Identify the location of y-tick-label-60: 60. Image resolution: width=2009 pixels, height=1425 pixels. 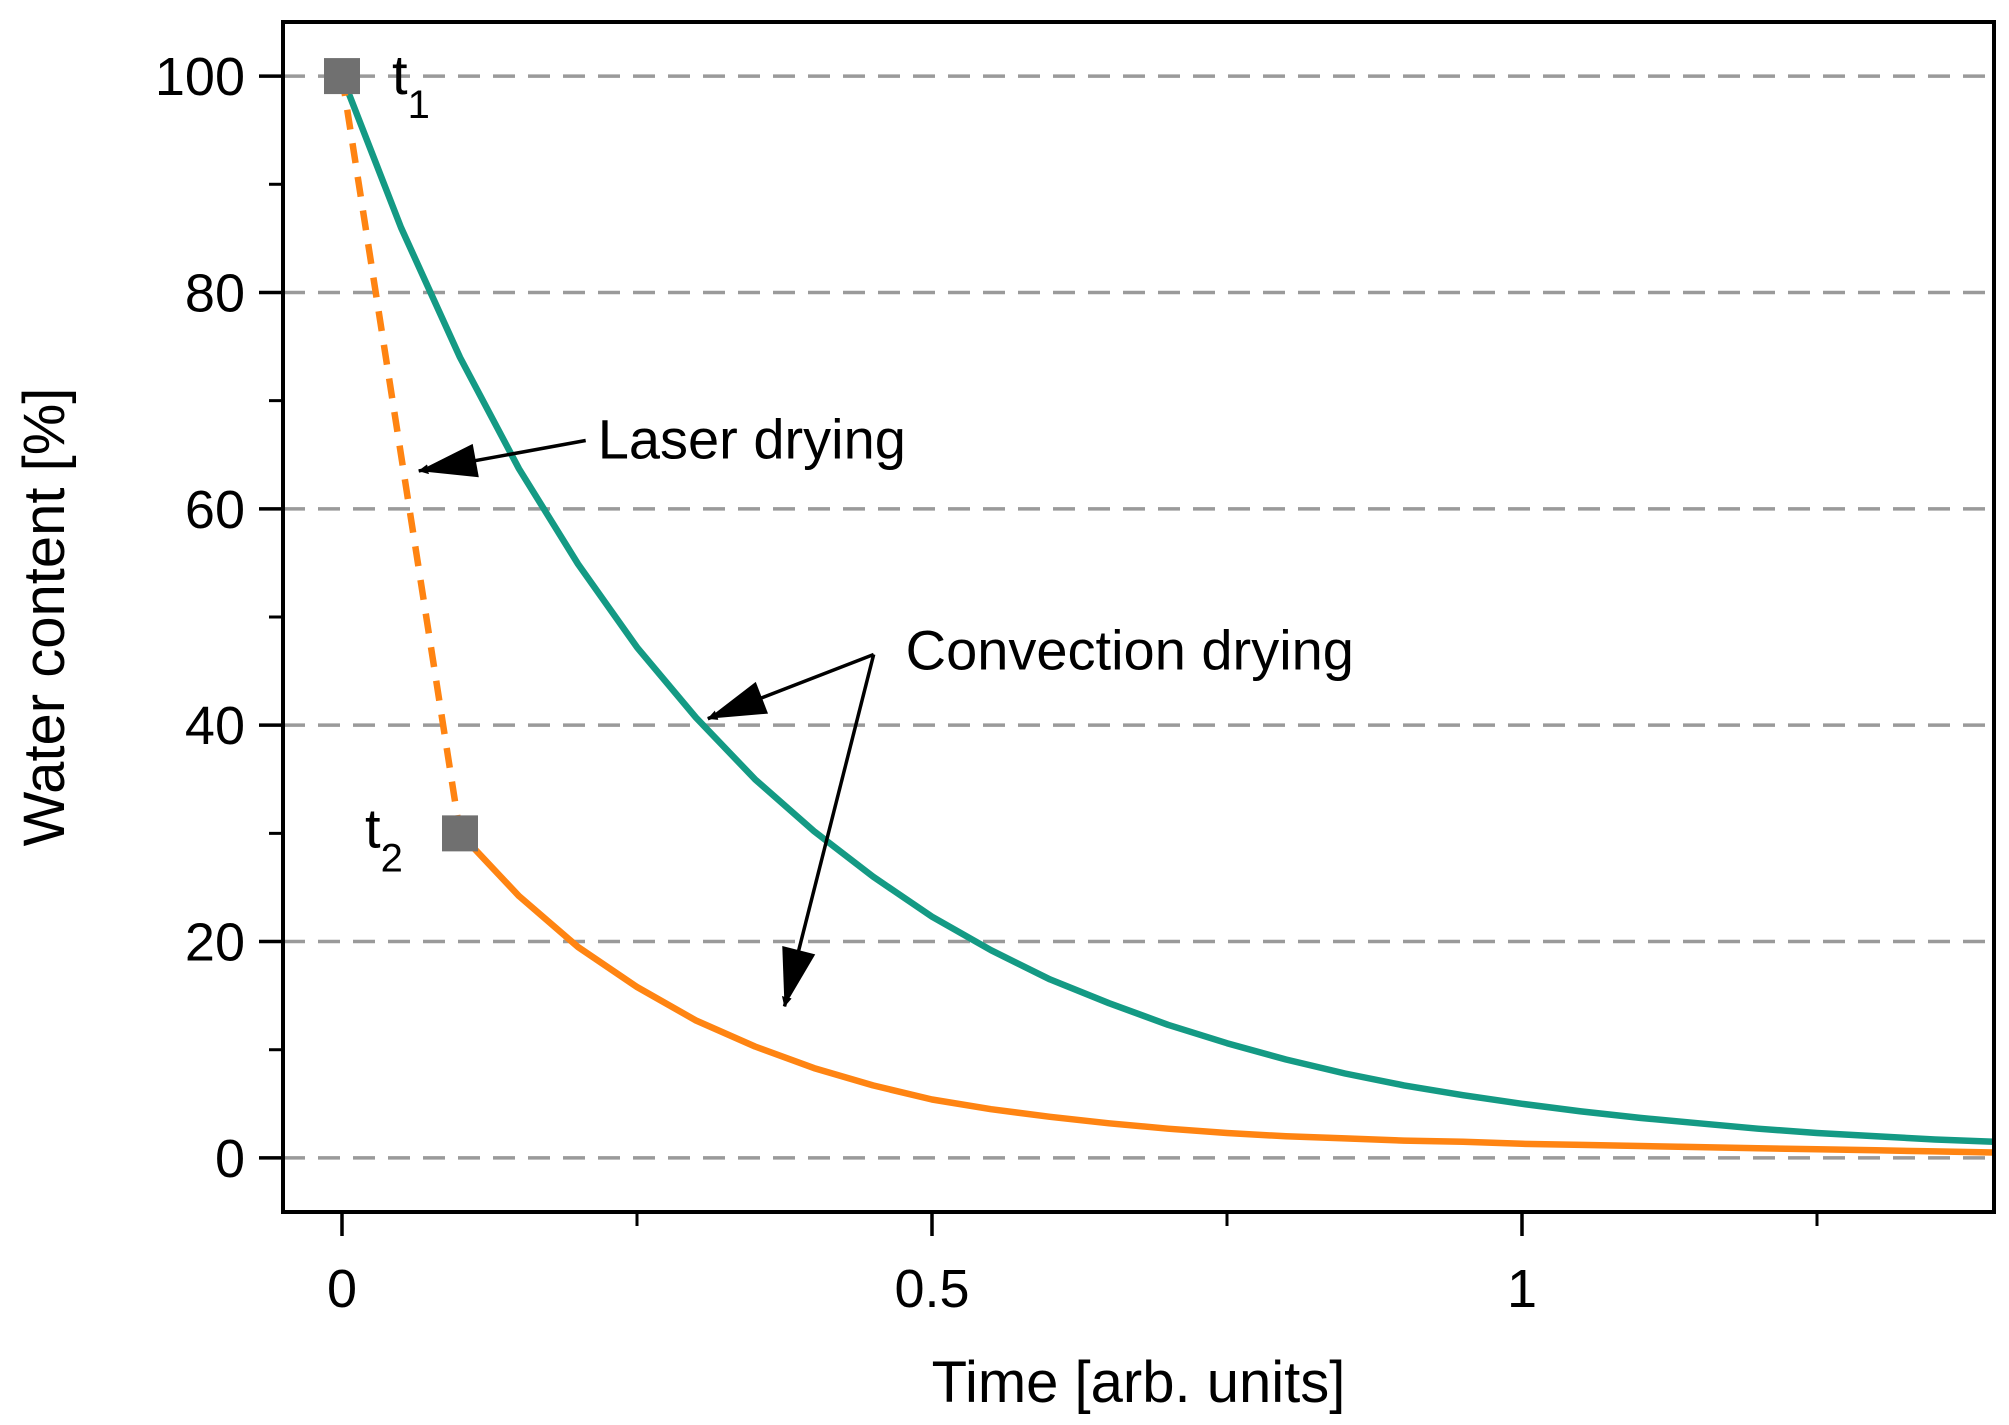
(215, 510).